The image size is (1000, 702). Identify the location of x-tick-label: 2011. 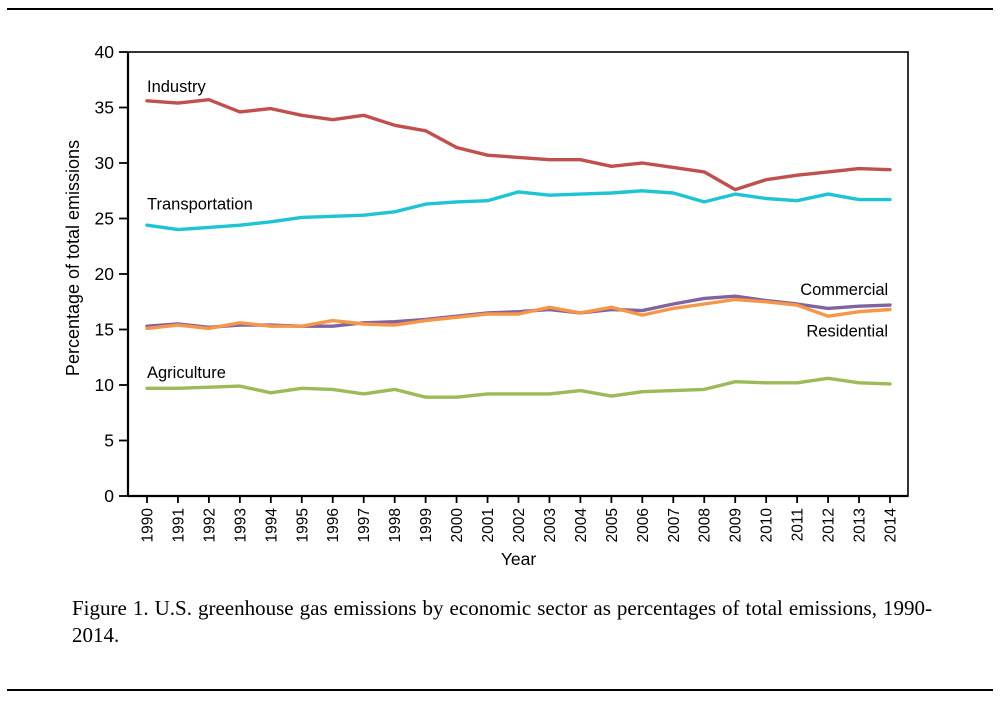
(798, 524).